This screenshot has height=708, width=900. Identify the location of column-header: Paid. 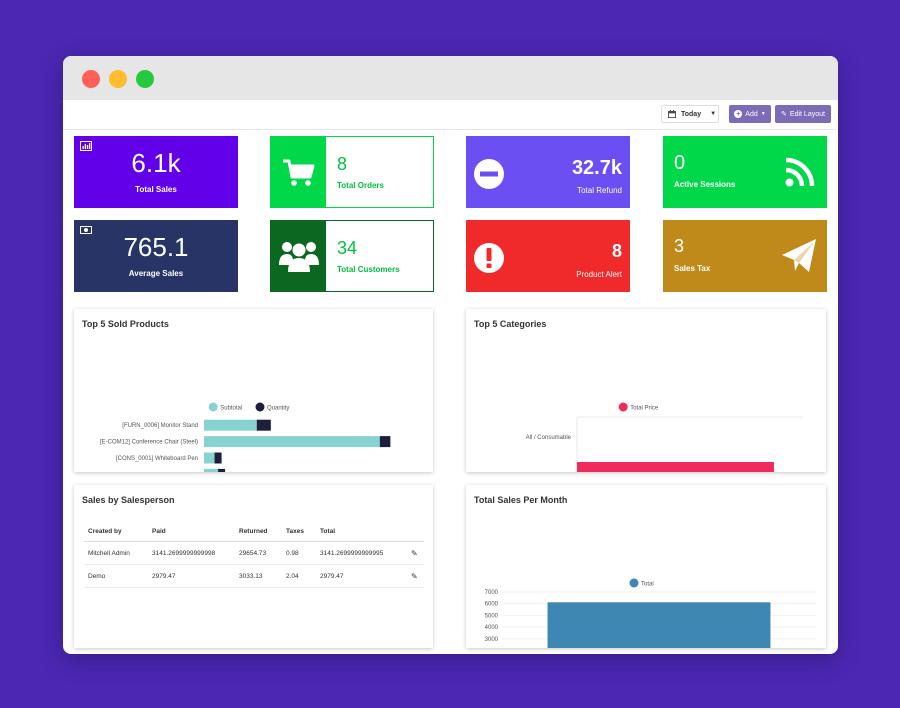
(191, 531).